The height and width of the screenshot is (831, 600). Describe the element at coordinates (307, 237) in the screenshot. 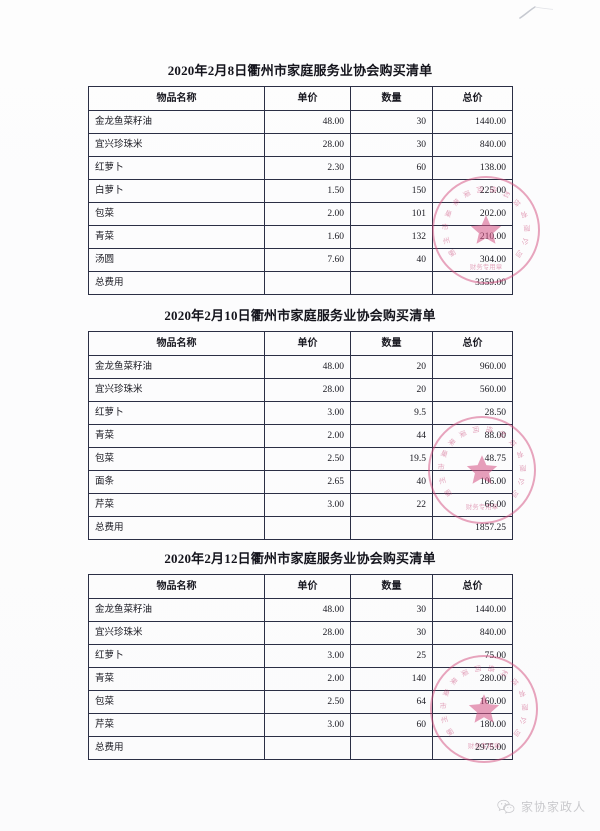

I see `cell-unit-price: 1.60` at that location.